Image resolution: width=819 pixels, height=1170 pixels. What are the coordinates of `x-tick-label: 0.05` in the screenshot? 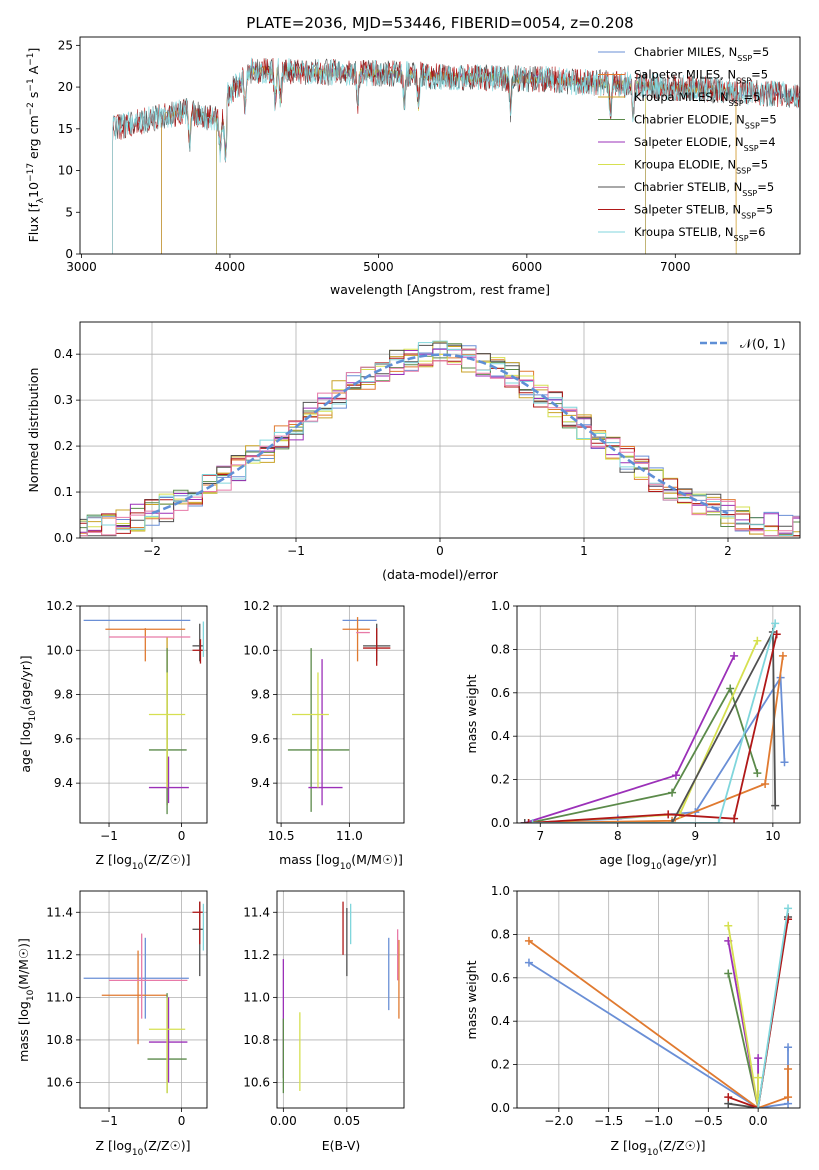 It's located at (346, 1121).